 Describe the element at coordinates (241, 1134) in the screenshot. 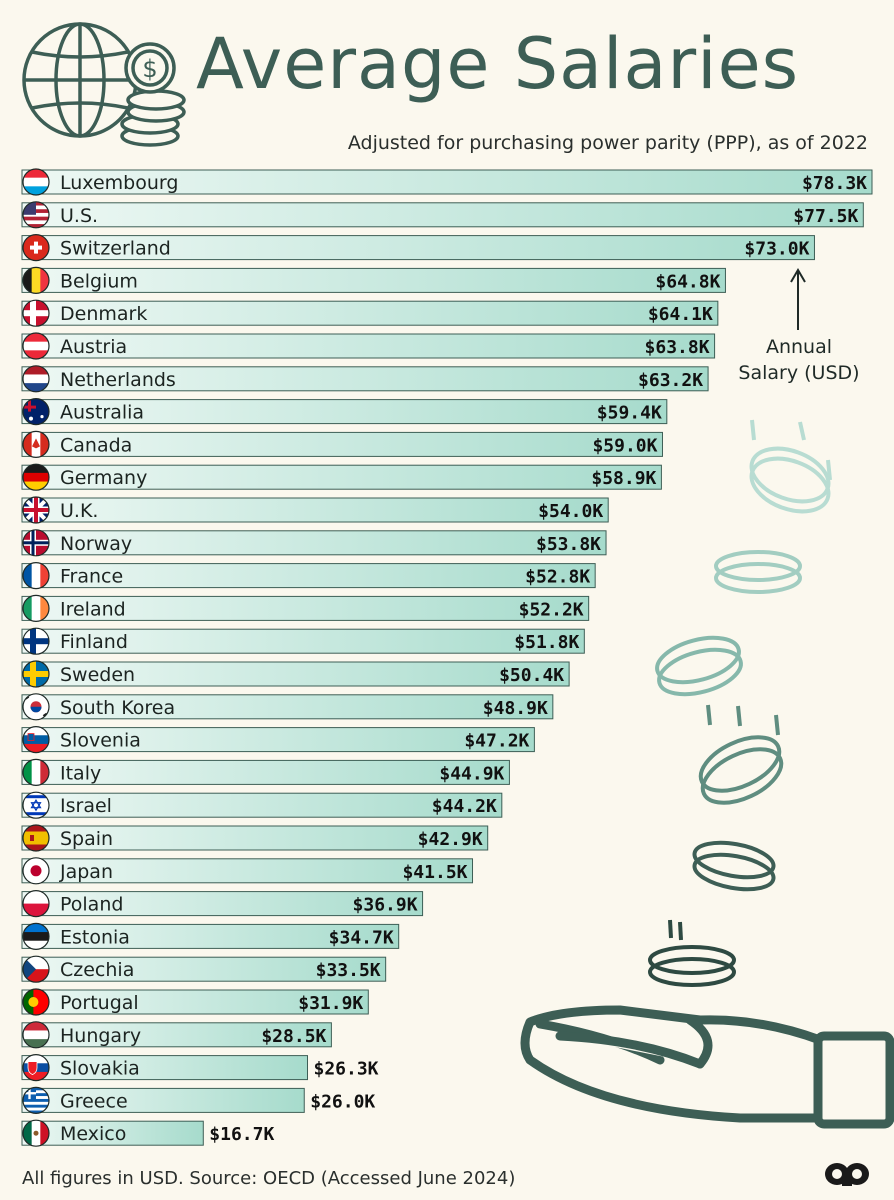

I see `value-label: $16.7K` at that location.